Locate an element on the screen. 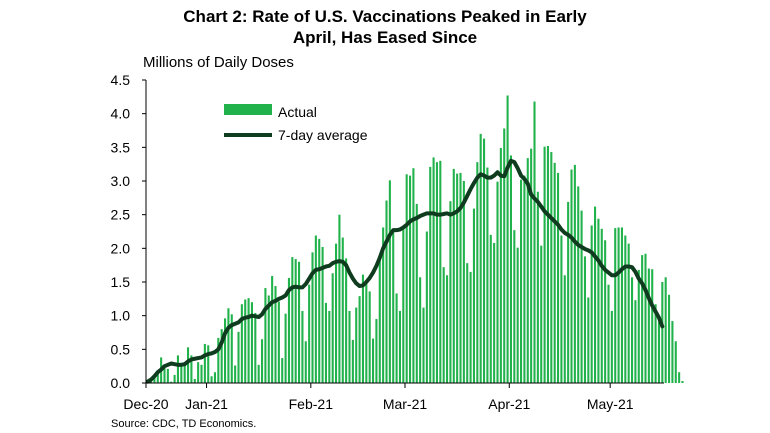 The image size is (770, 433). y-tick-label: 0.0 is located at coordinates (121, 383).